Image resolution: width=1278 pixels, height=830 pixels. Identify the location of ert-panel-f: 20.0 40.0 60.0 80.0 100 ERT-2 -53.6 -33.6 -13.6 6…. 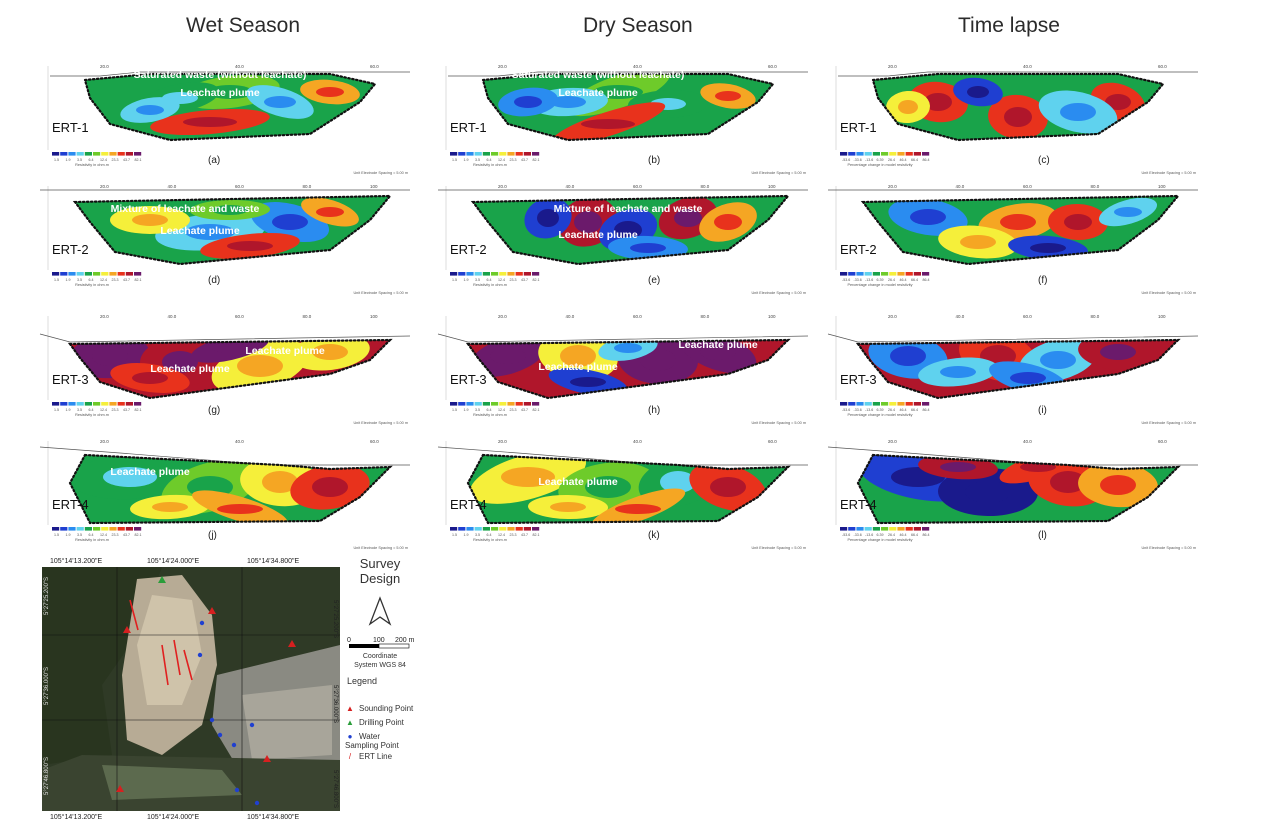
(1008, 241).